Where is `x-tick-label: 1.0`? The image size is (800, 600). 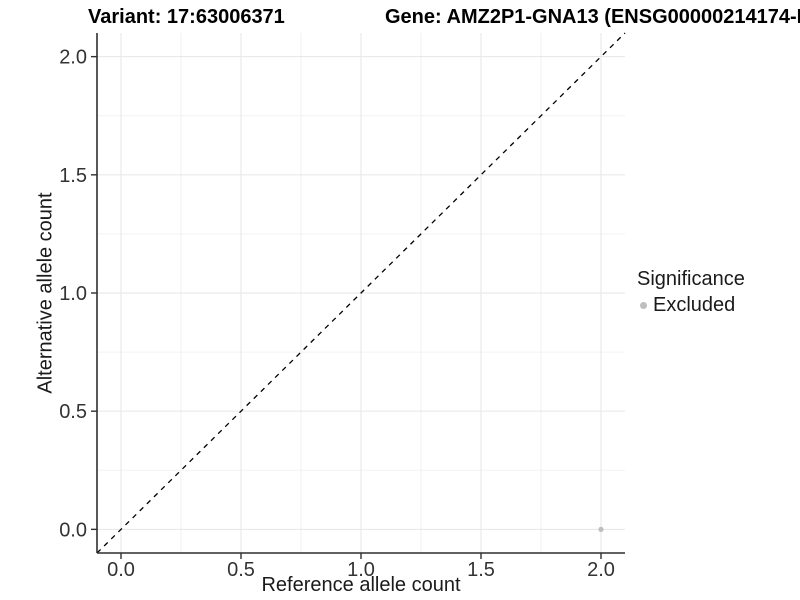 x-tick-label: 1.0 is located at coordinates (361, 570).